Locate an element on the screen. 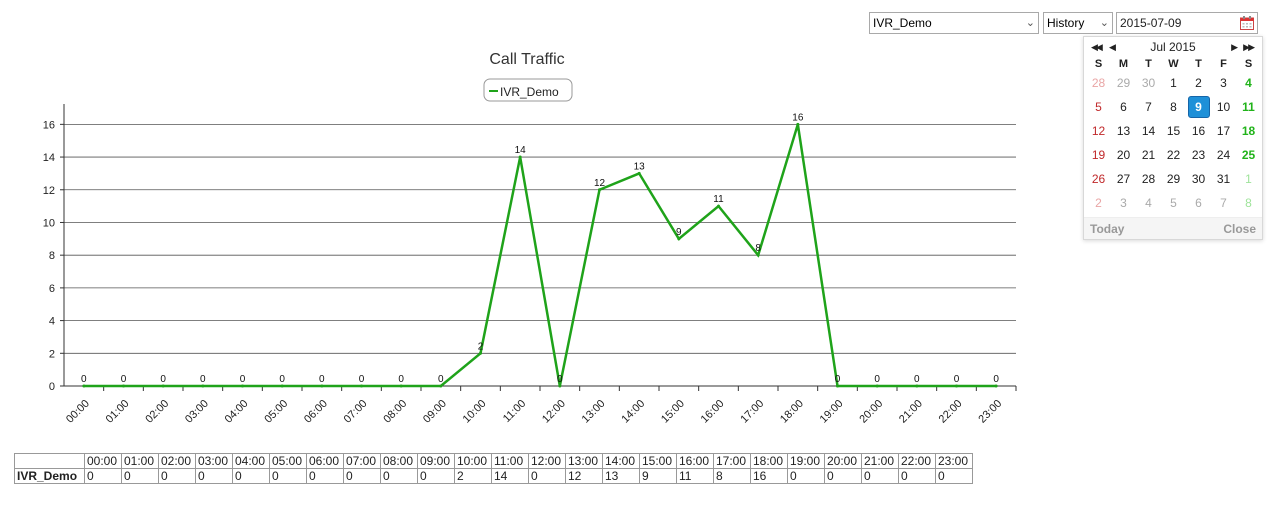 This screenshot has height=507, width=1269. campaign-select: IVR_Demo ⌄ is located at coordinates (954, 23).